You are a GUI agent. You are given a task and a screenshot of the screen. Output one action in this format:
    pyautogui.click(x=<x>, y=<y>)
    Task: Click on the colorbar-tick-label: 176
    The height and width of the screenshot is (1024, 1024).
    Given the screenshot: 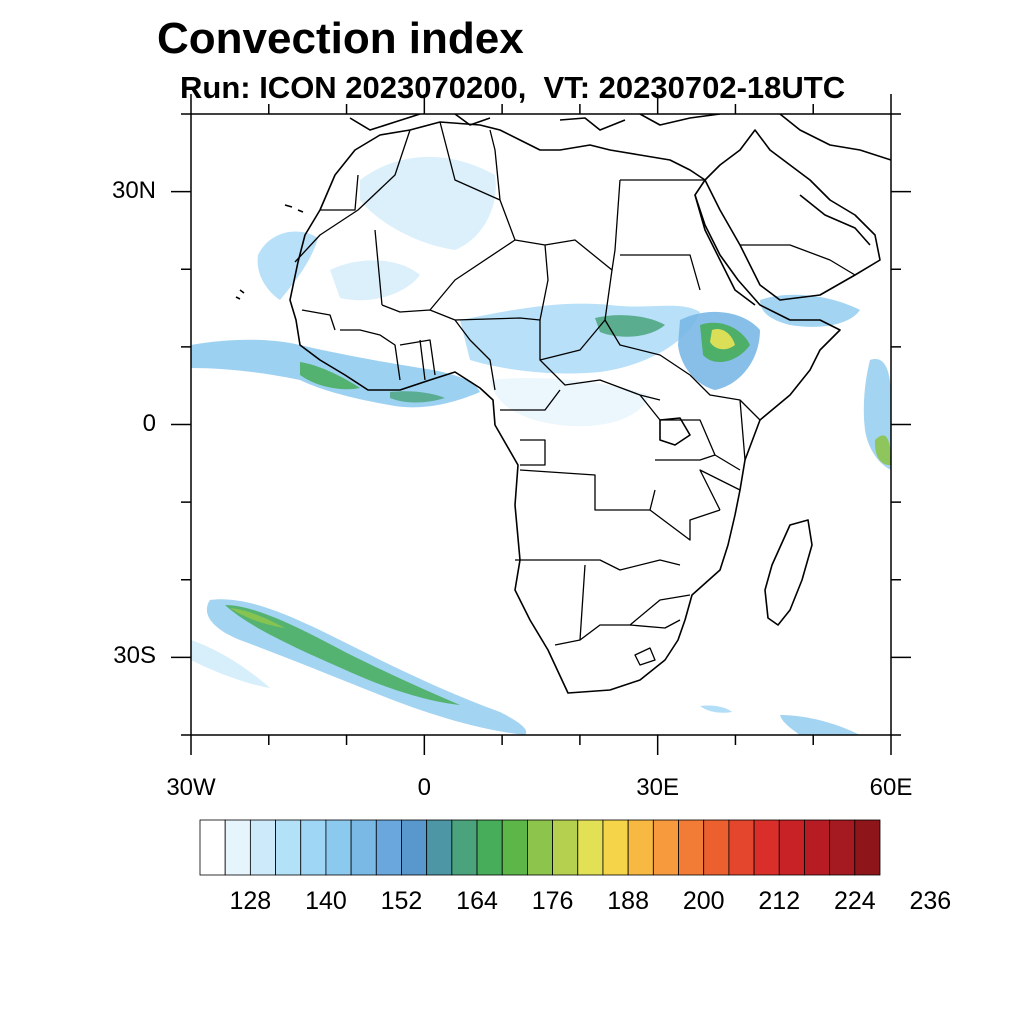 What is the action you would take?
    pyautogui.click(x=552, y=901)
    